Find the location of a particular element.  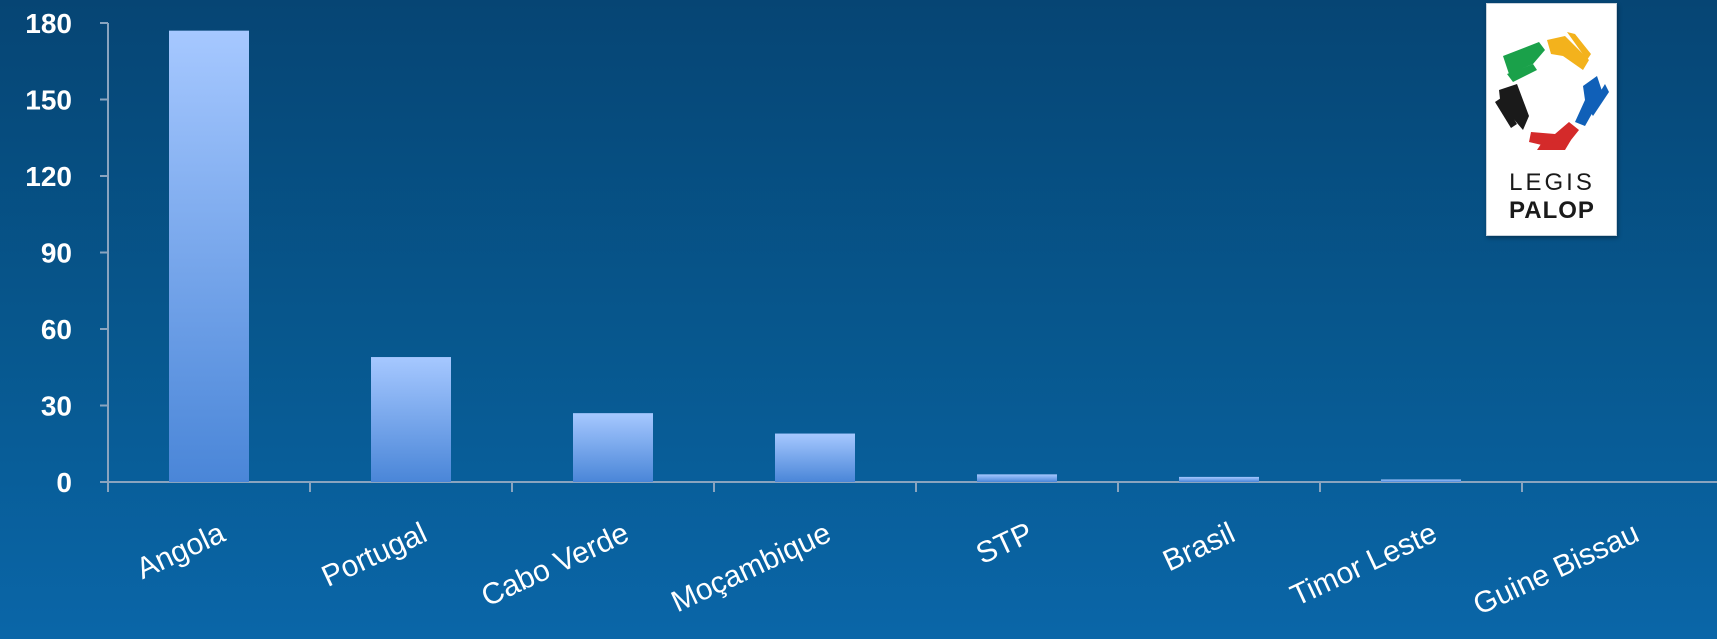

y-tick-label: 0 is located at coordinates (64, 482).